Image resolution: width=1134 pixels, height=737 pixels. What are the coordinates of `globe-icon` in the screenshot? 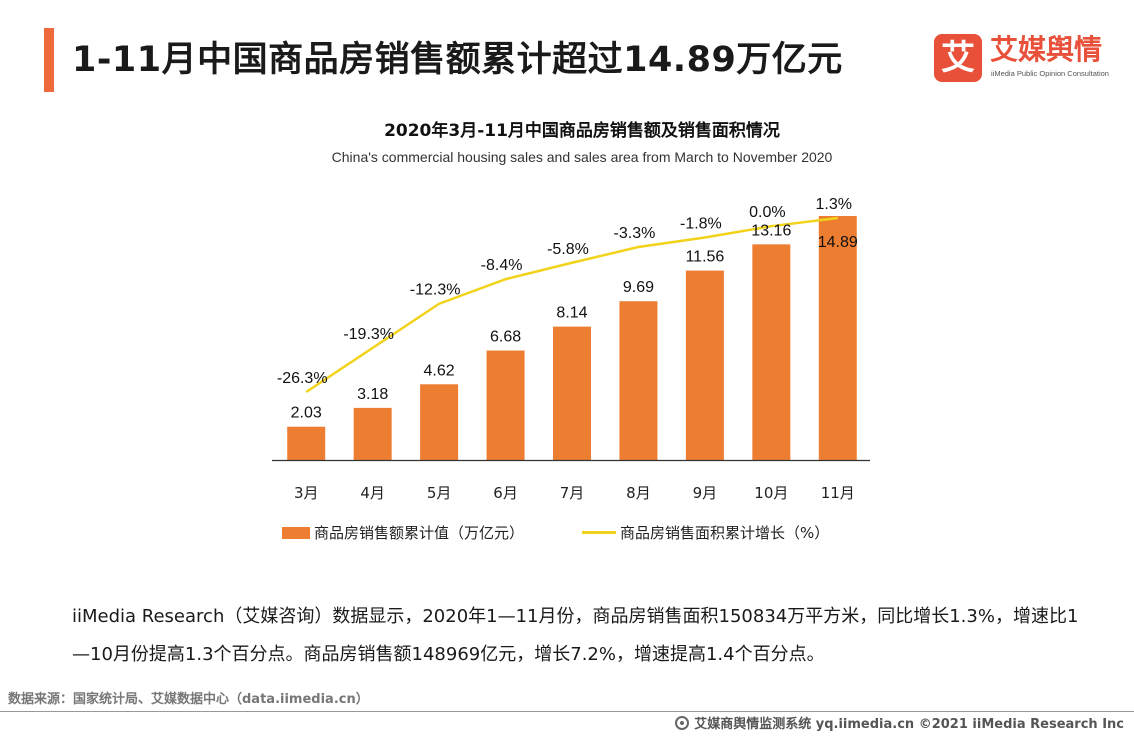 It's located at (682, 722).